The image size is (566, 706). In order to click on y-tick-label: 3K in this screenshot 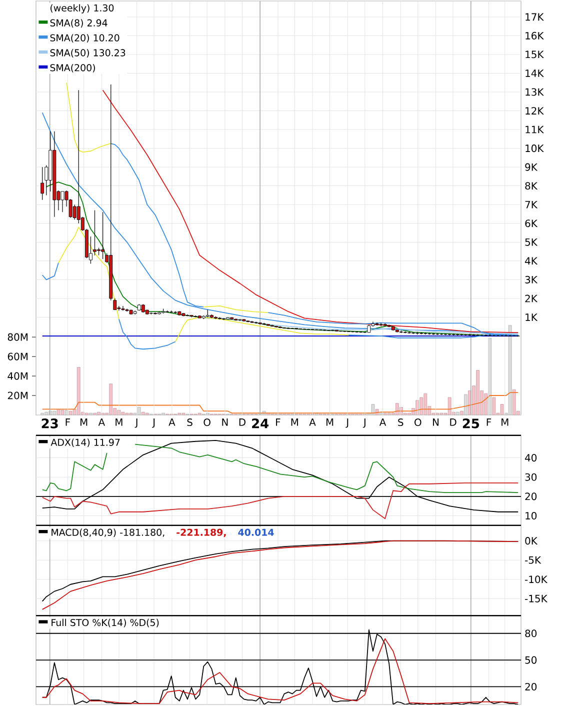, I will do `click(531, 280)`.